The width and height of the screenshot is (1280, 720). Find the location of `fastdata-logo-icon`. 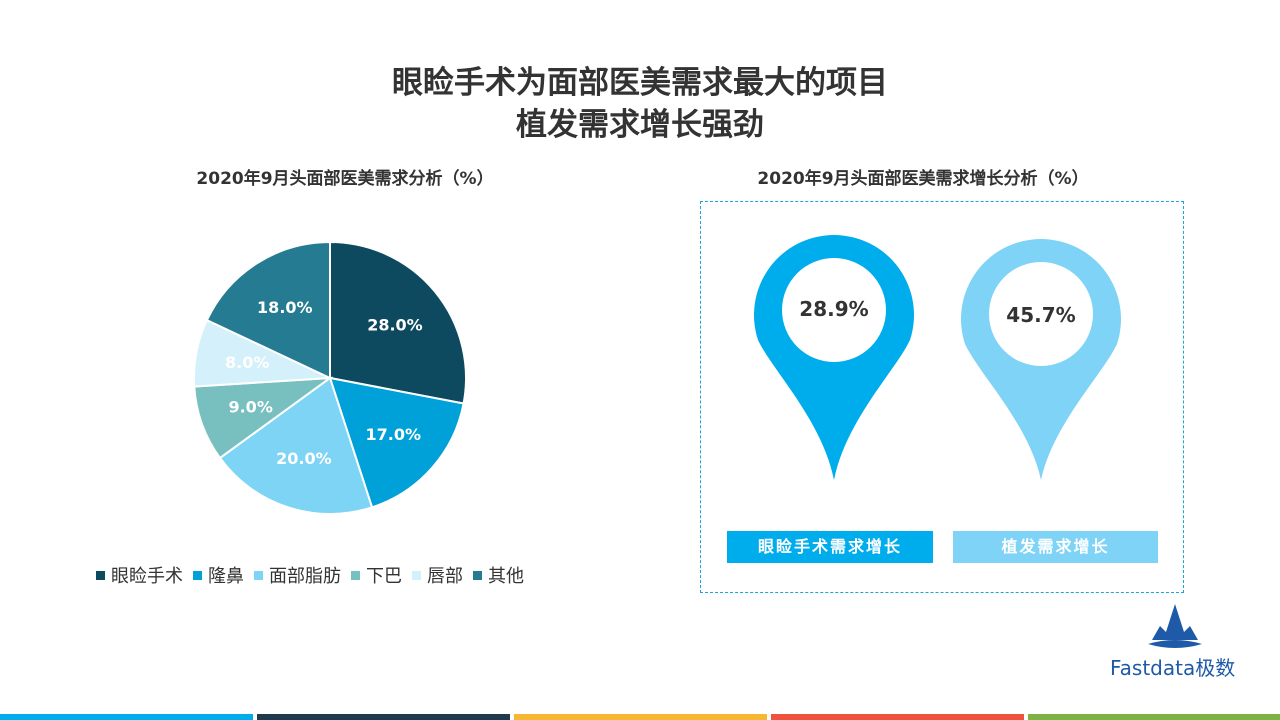

fastdata-logo-icon is located at coordinates (1175, 626).